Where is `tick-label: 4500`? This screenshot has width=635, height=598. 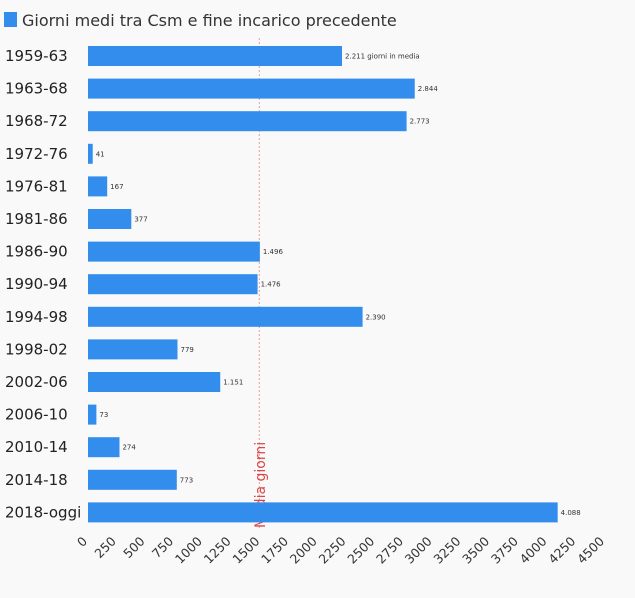
tick-label: 4500 is located at coordinates (590, 549).